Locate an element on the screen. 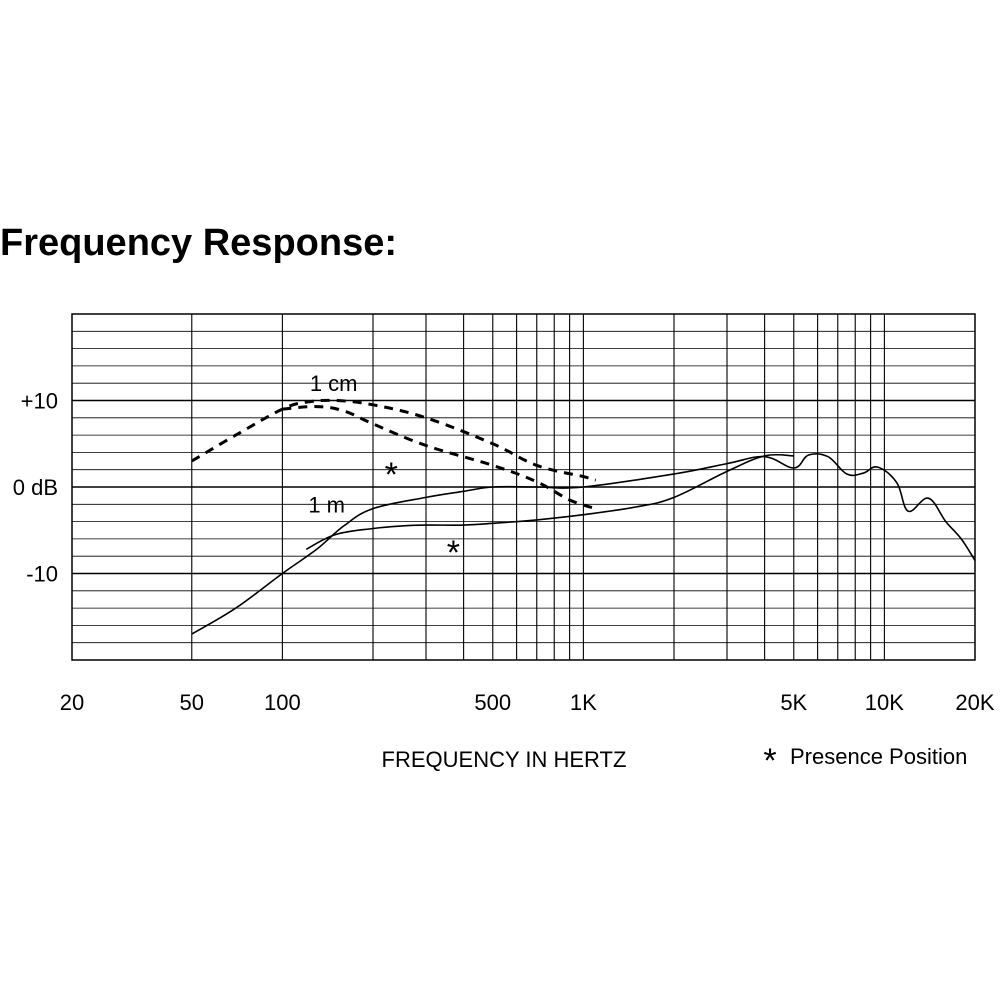 The width and height of the screenshot is (1000, 1000). y-tick-label: 0 dB is located at coordinates (35, 487).